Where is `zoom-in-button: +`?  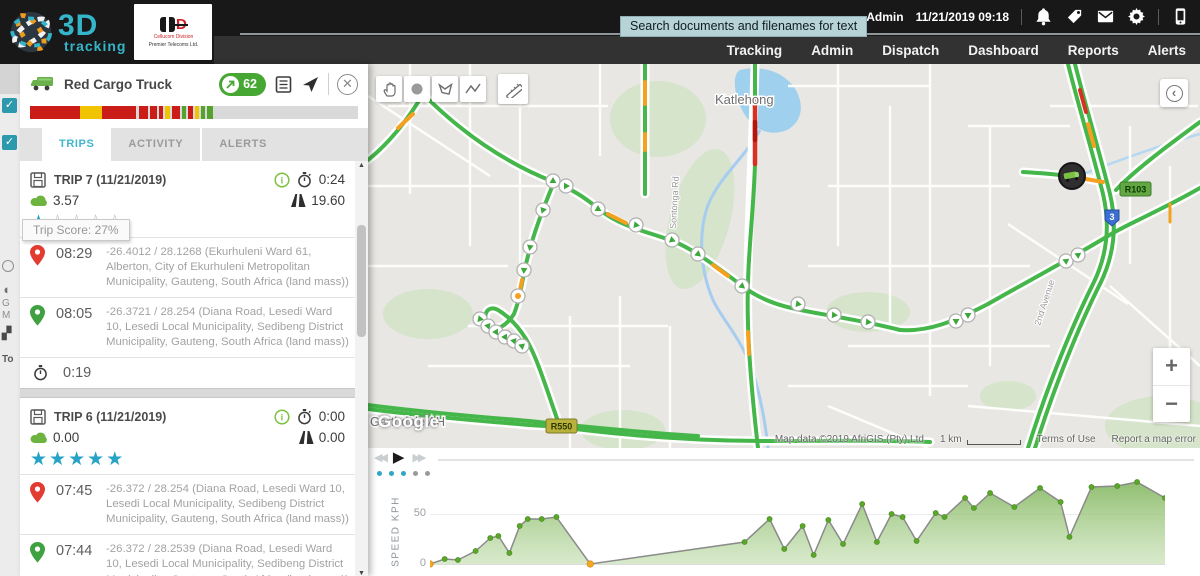 zoom-in-button: + is located at coordinates (1171, 367).